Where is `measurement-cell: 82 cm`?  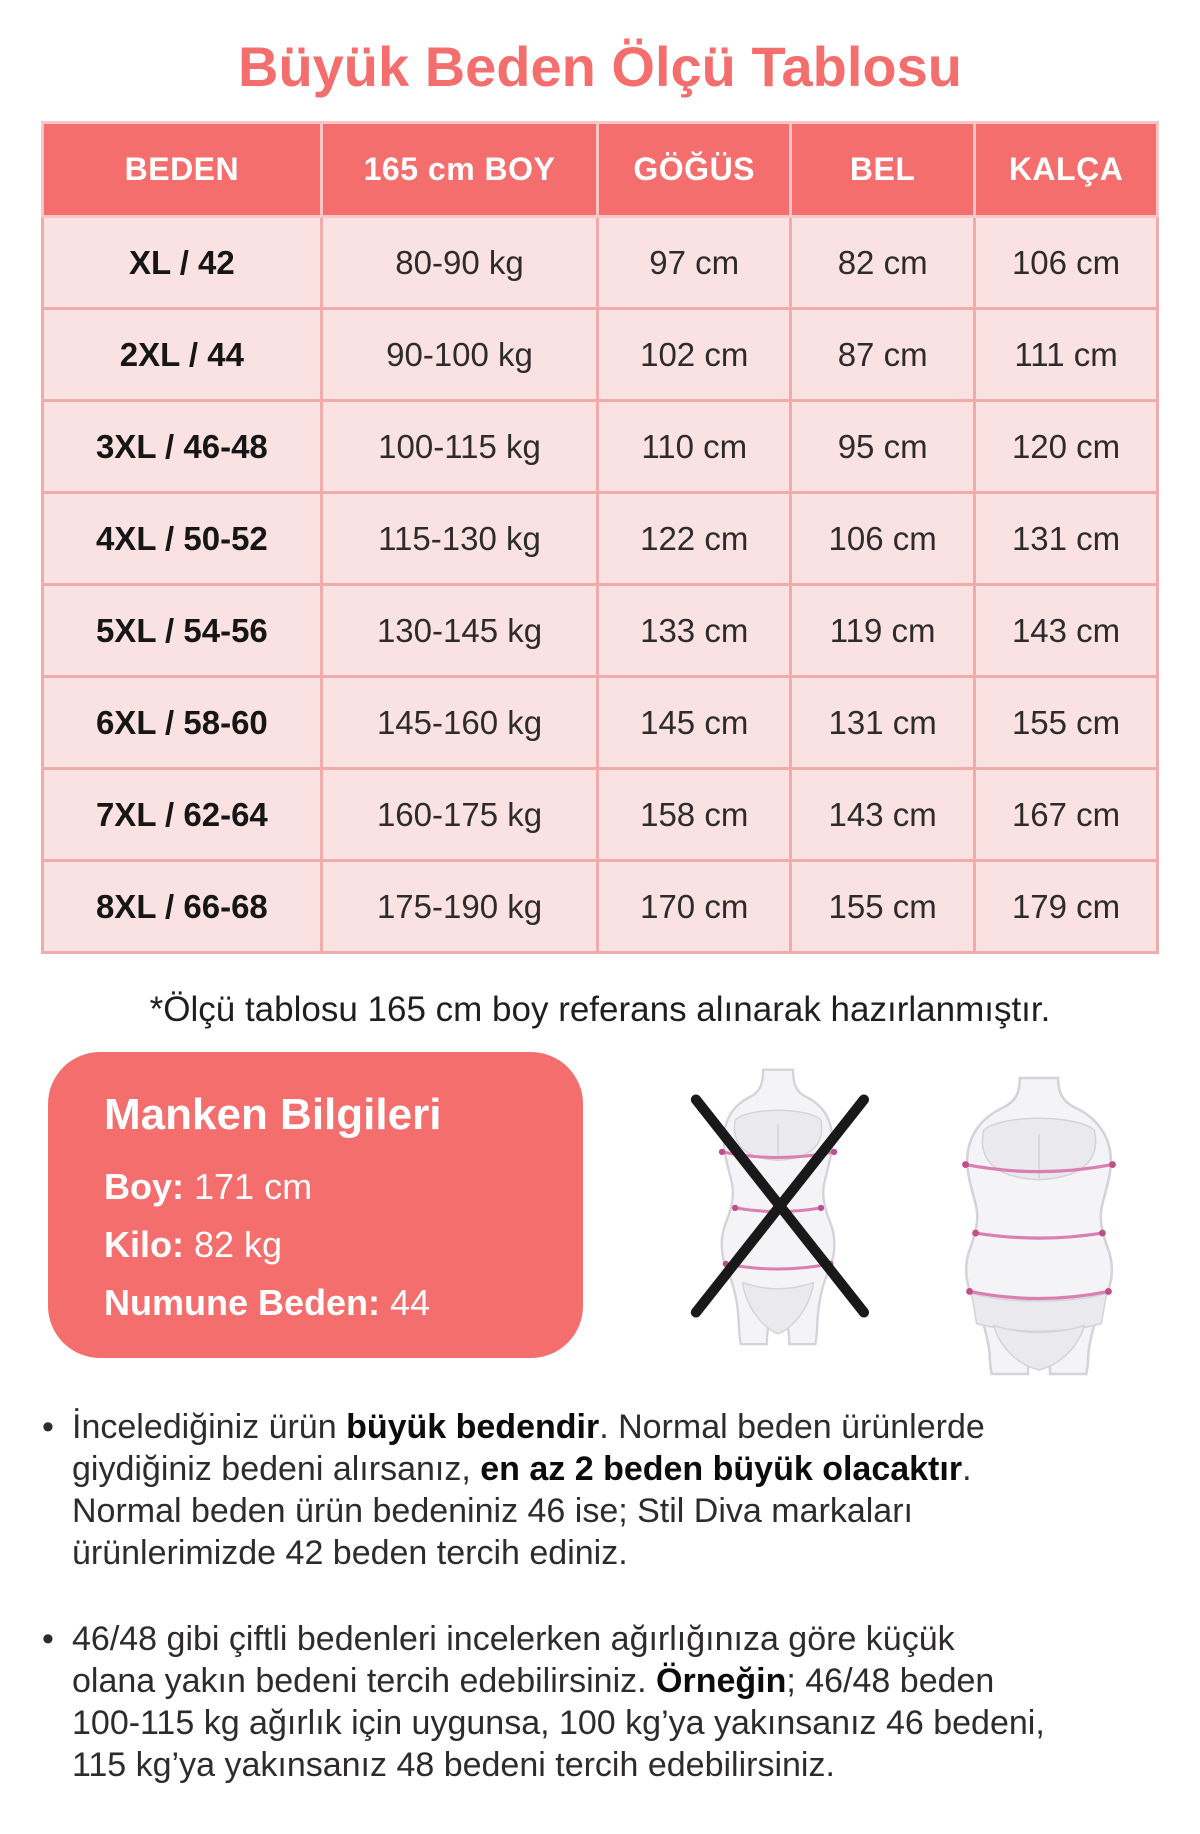 measurement-cell: 82 cm is located at coordinates (883, 262).